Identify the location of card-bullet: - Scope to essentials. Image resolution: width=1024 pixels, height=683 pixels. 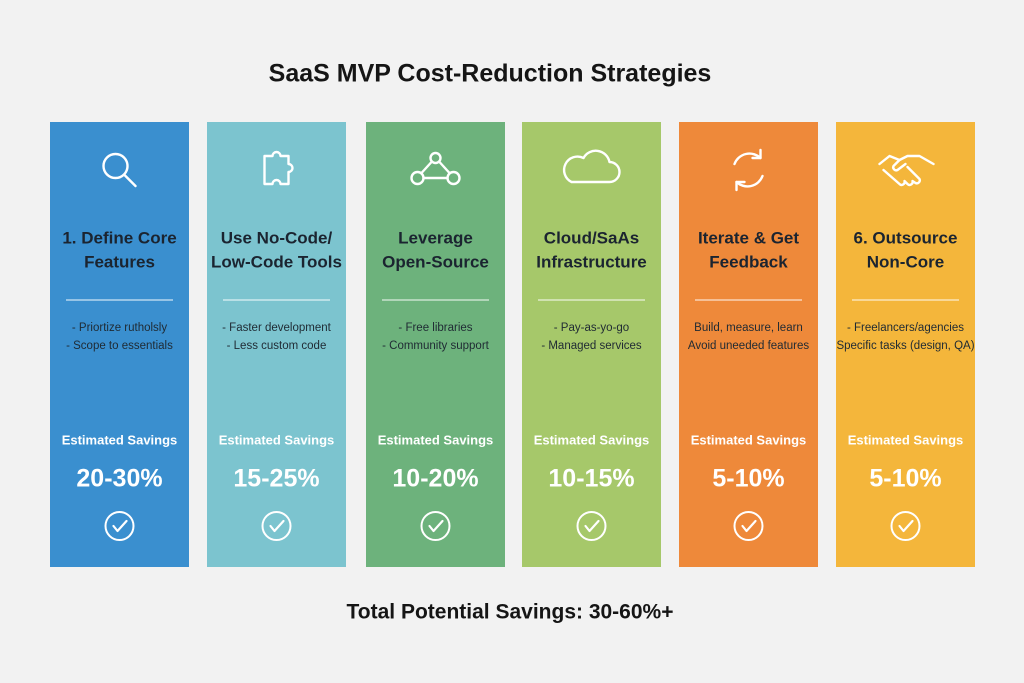
(119, 346).